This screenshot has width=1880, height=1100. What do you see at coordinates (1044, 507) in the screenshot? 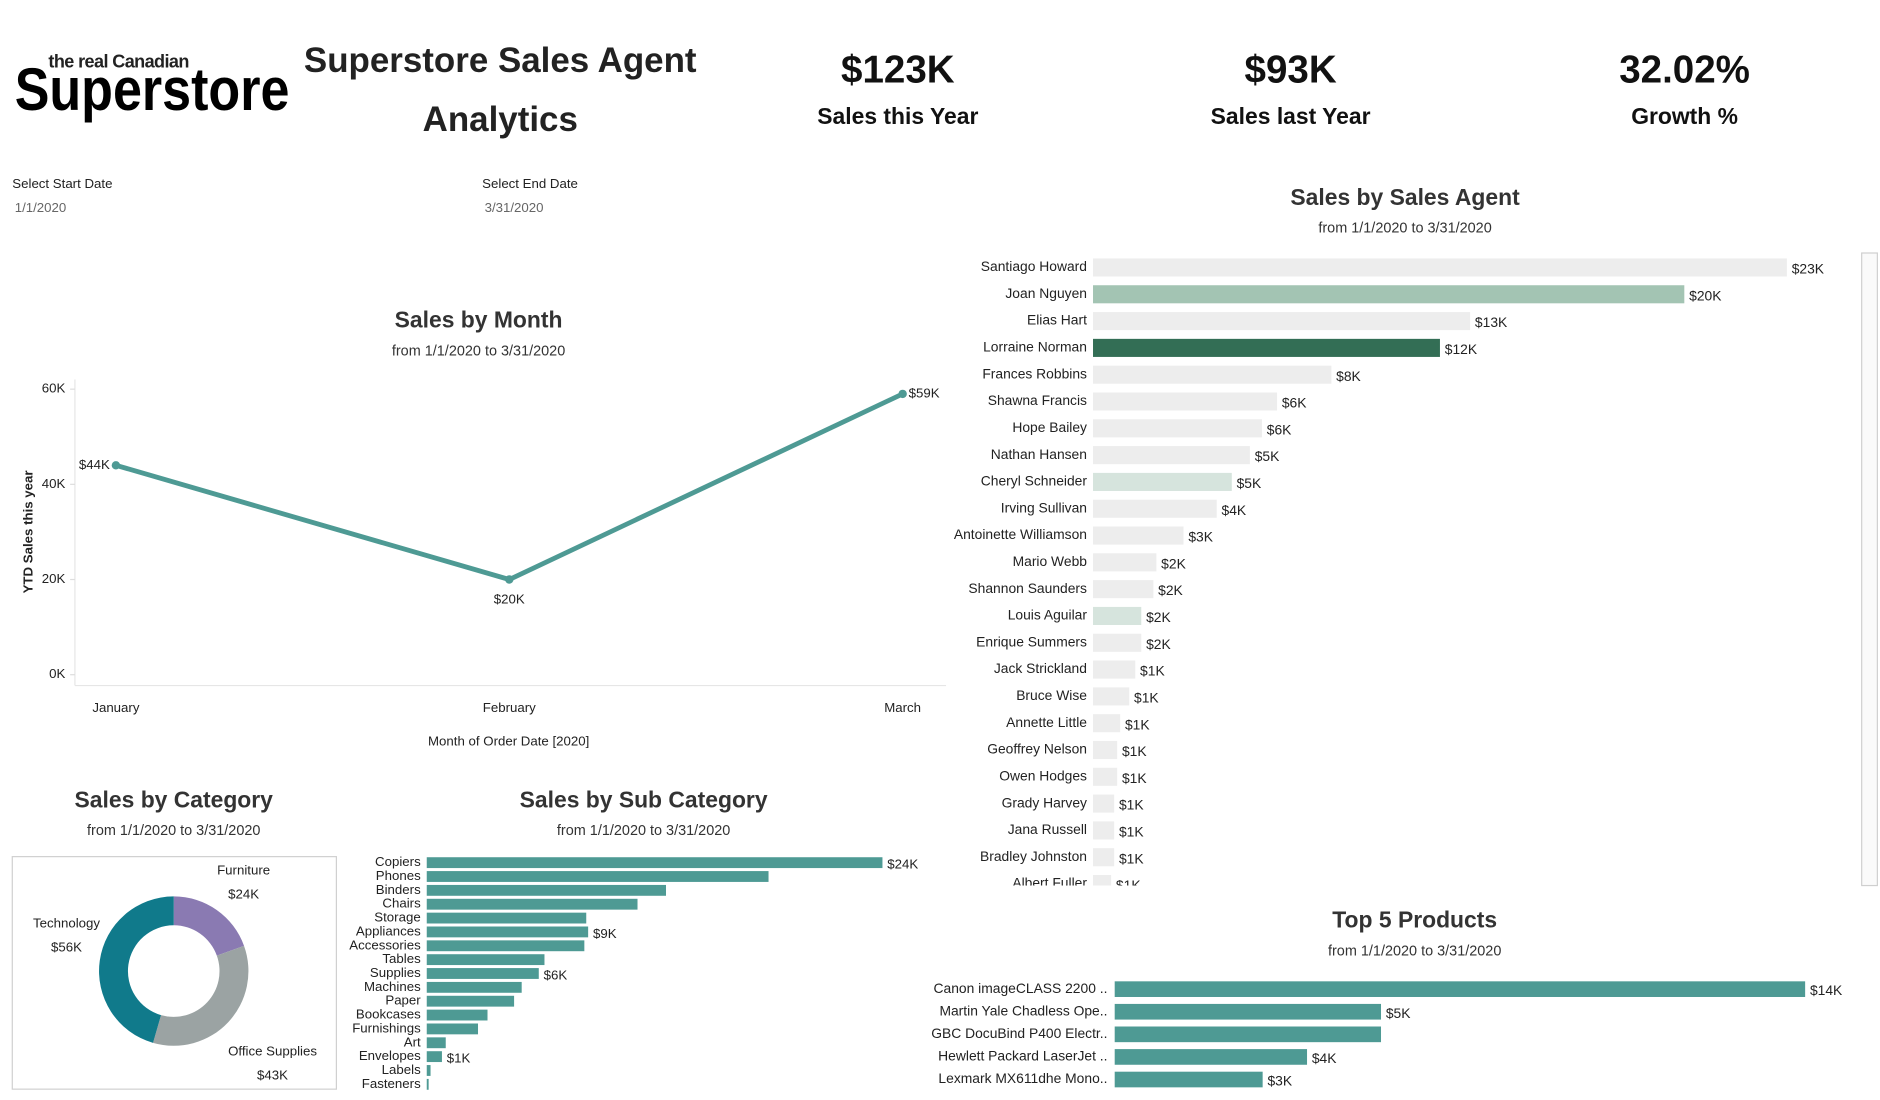
I see `category-label: Irving Sullivan` at bounding box center [1044, 507].